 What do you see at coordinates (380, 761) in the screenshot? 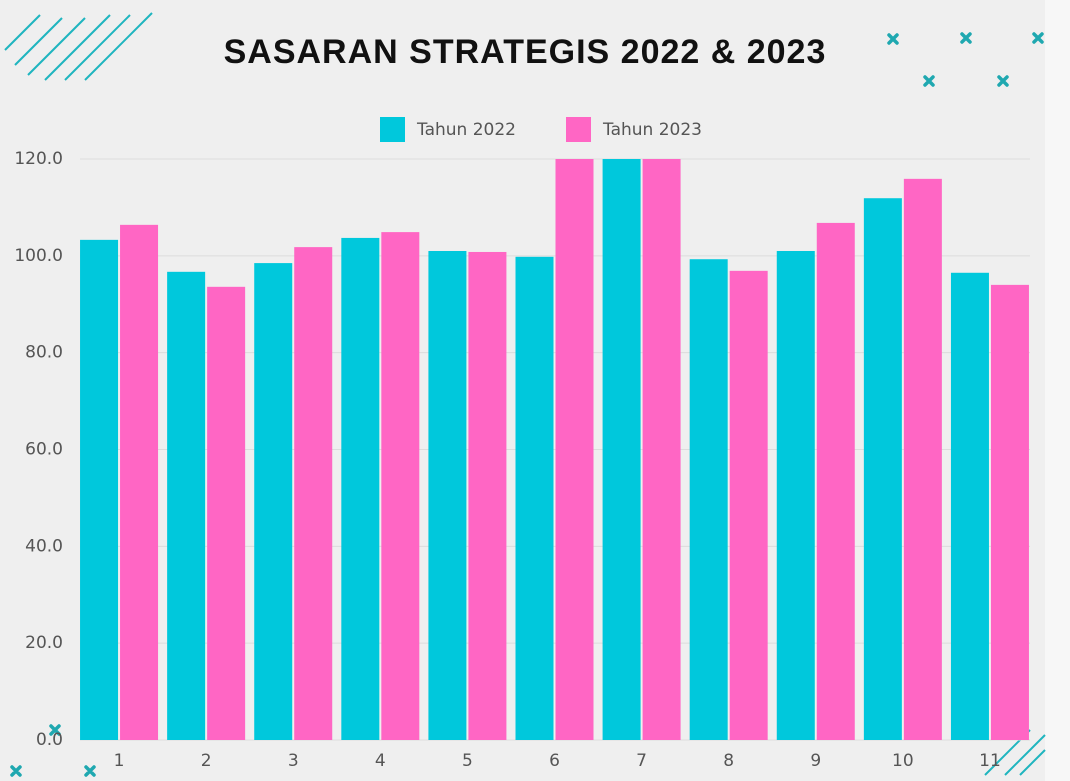
I see `x-tick-label: 4` at bounding box center [380, 761].